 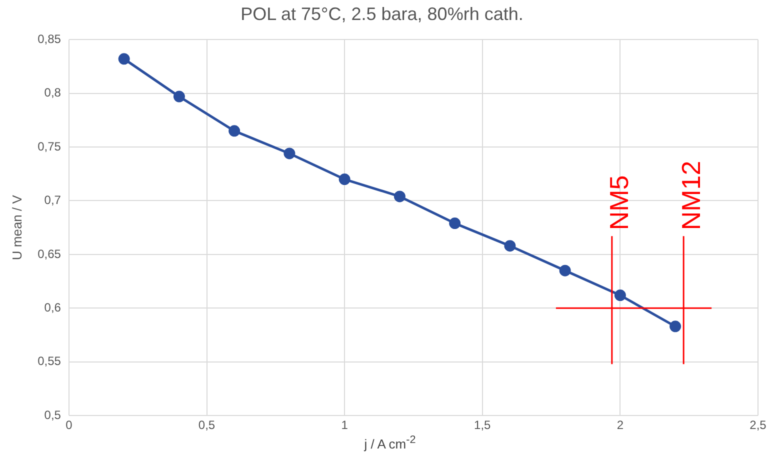 I want to click on x-tick-label: 1,5, so click(x=483, y=425).